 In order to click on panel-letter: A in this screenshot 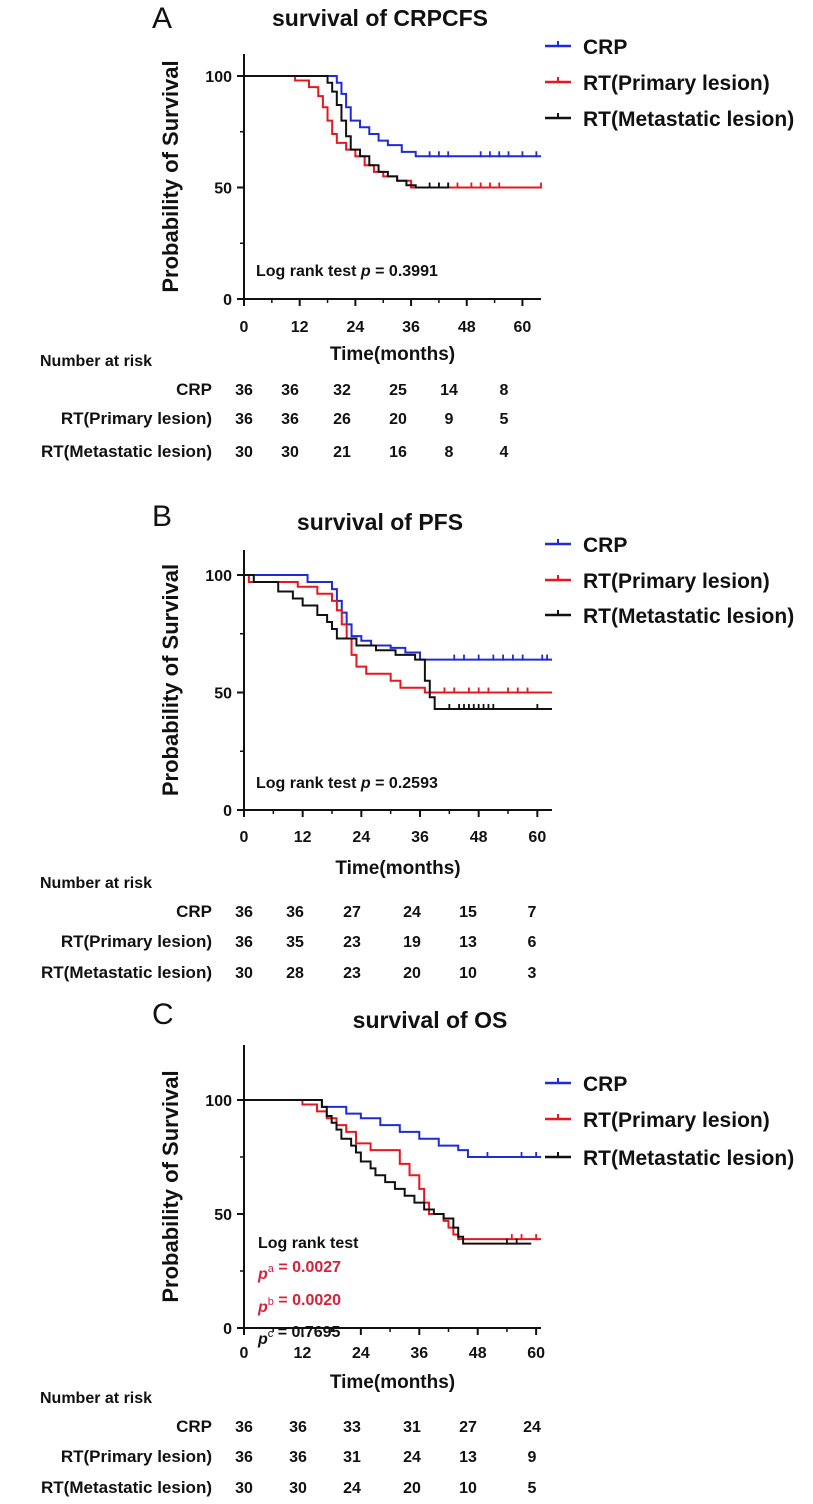, I will do `click(162, 18)`.